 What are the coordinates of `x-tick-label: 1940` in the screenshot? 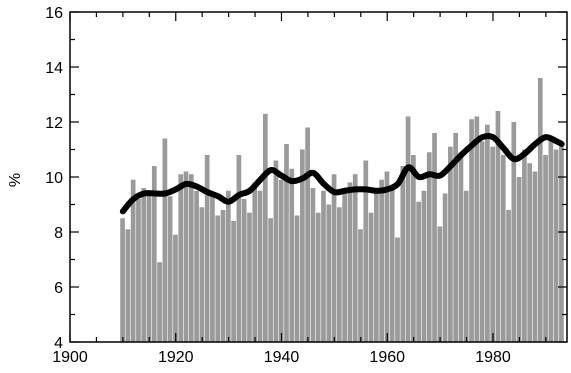 It's located at (282, 357).